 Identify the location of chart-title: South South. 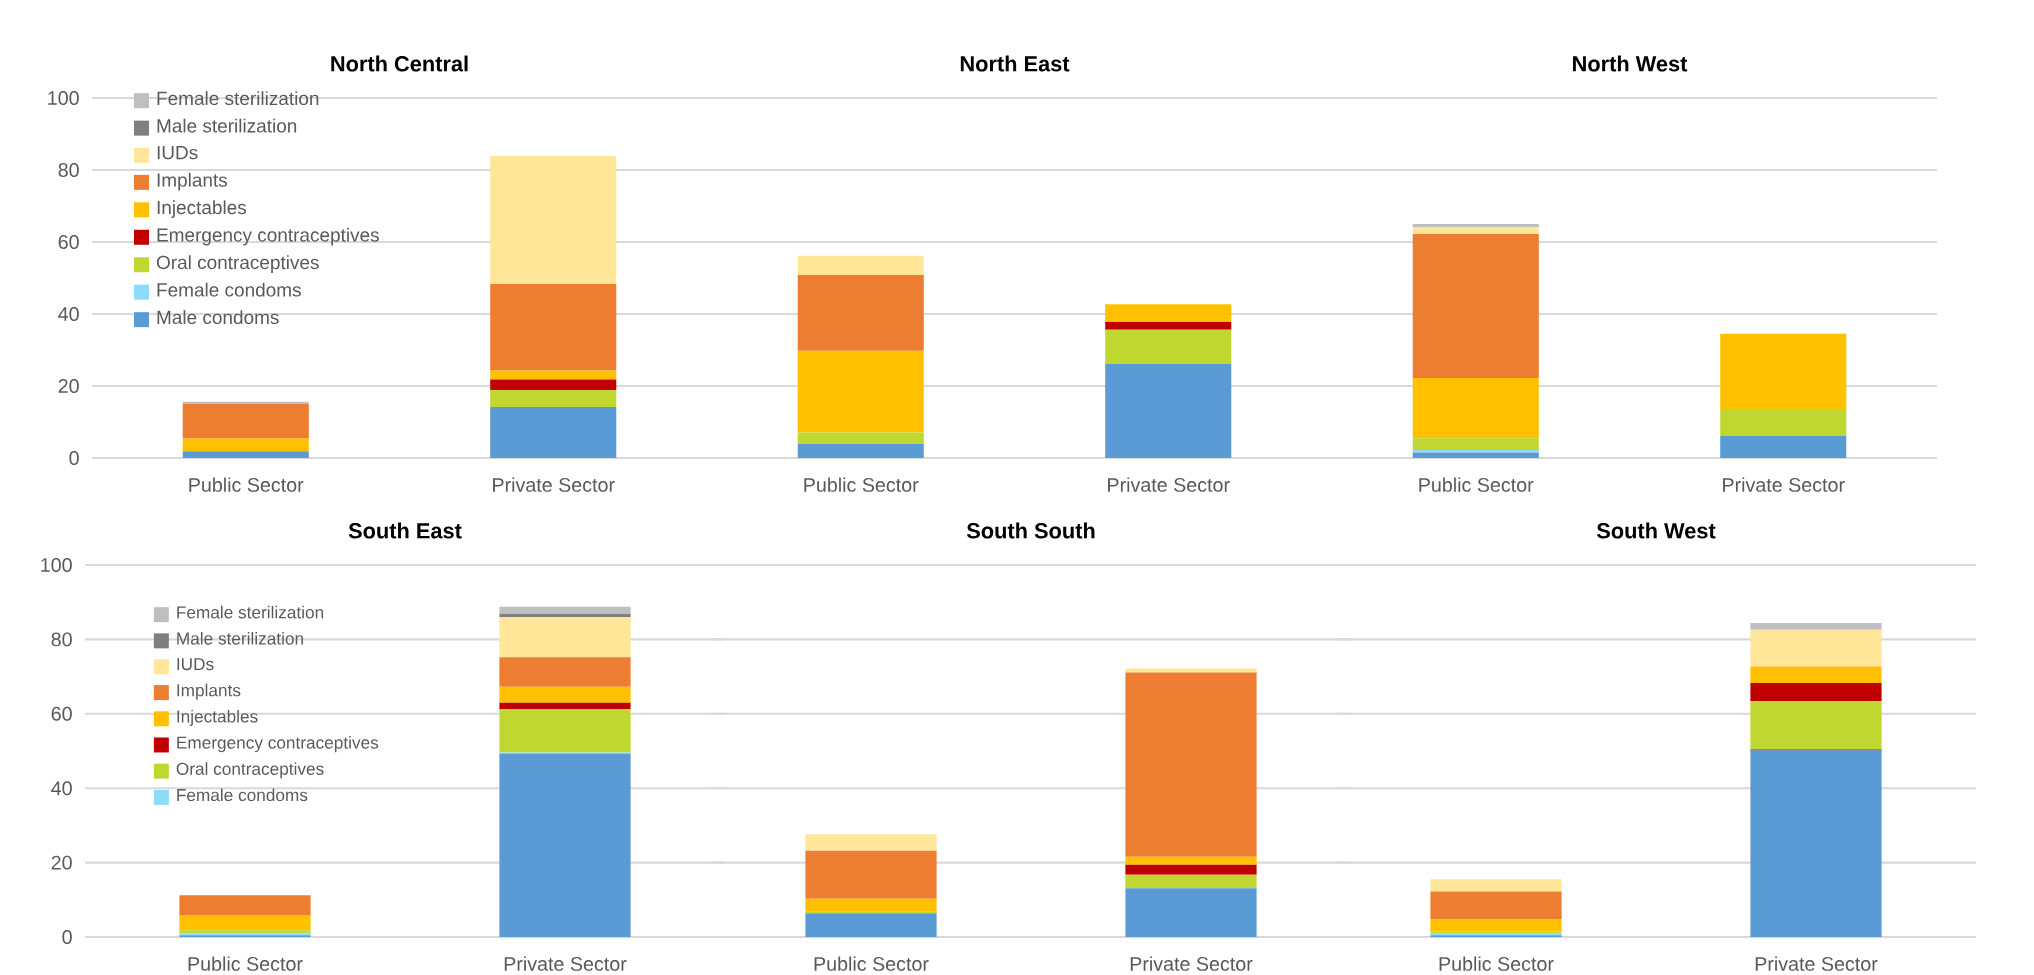
(1030, 530).